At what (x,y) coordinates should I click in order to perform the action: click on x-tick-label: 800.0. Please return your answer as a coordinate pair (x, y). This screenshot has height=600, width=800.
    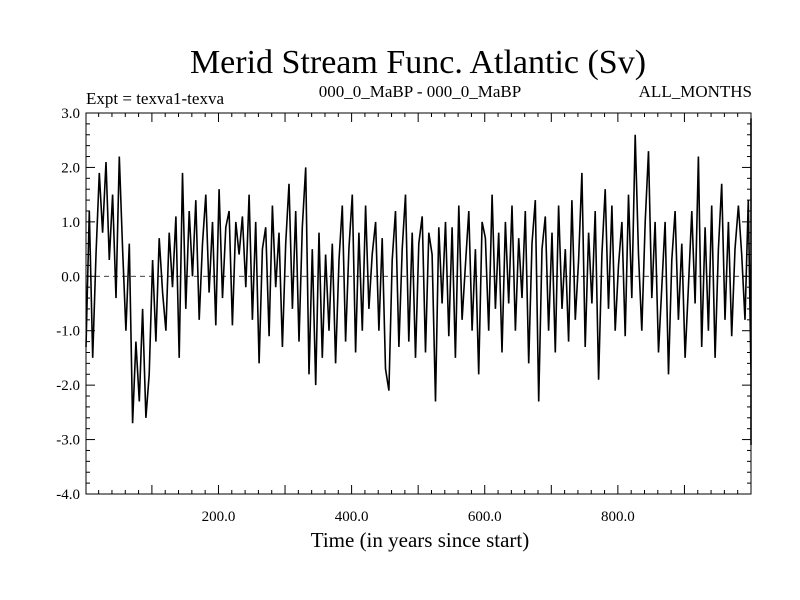
    Looking at the image, I should click on (618, 517).